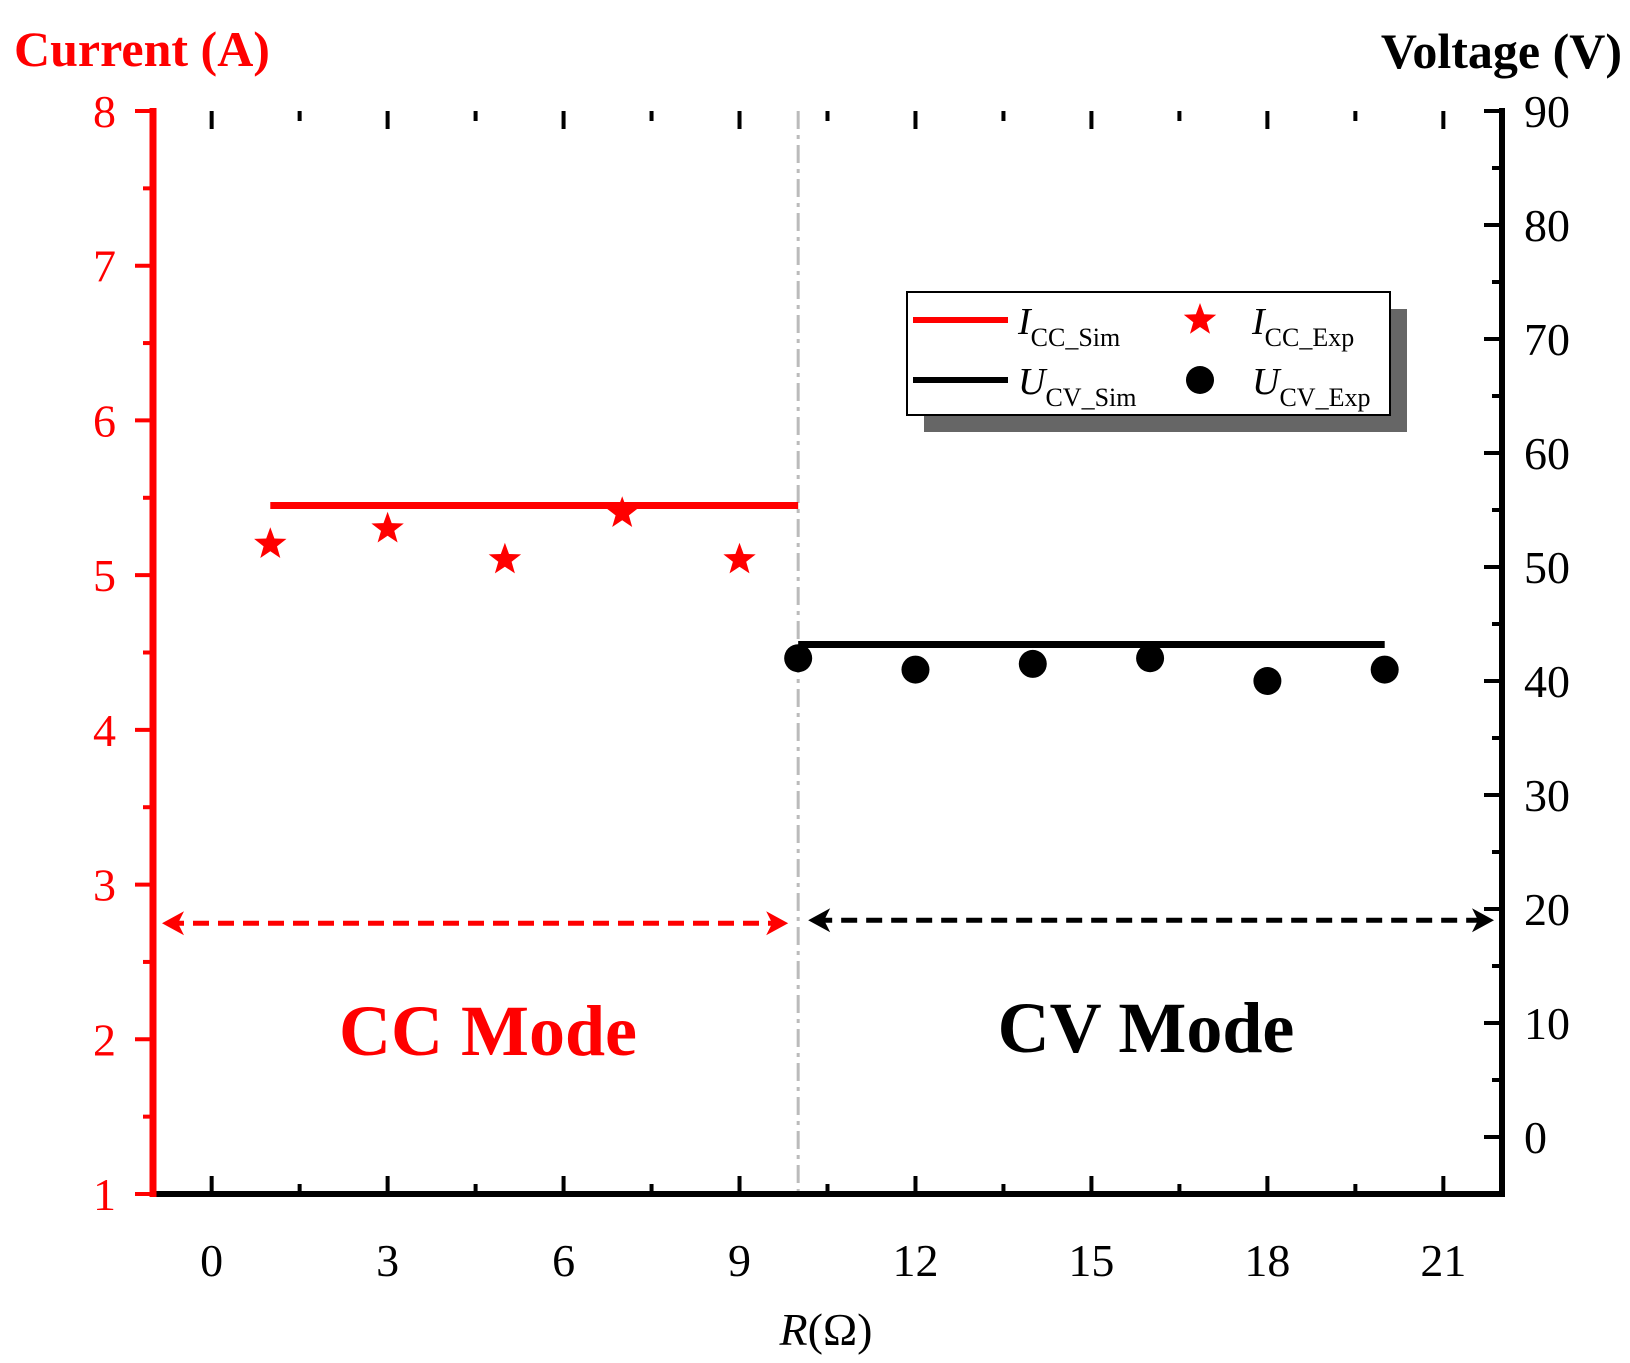 The image size is (1630, 1363). What do you see at coordinates (104, 885) in the screenshot?
I see `y-left-tick-label: 3` at bounding box center [104, 885].